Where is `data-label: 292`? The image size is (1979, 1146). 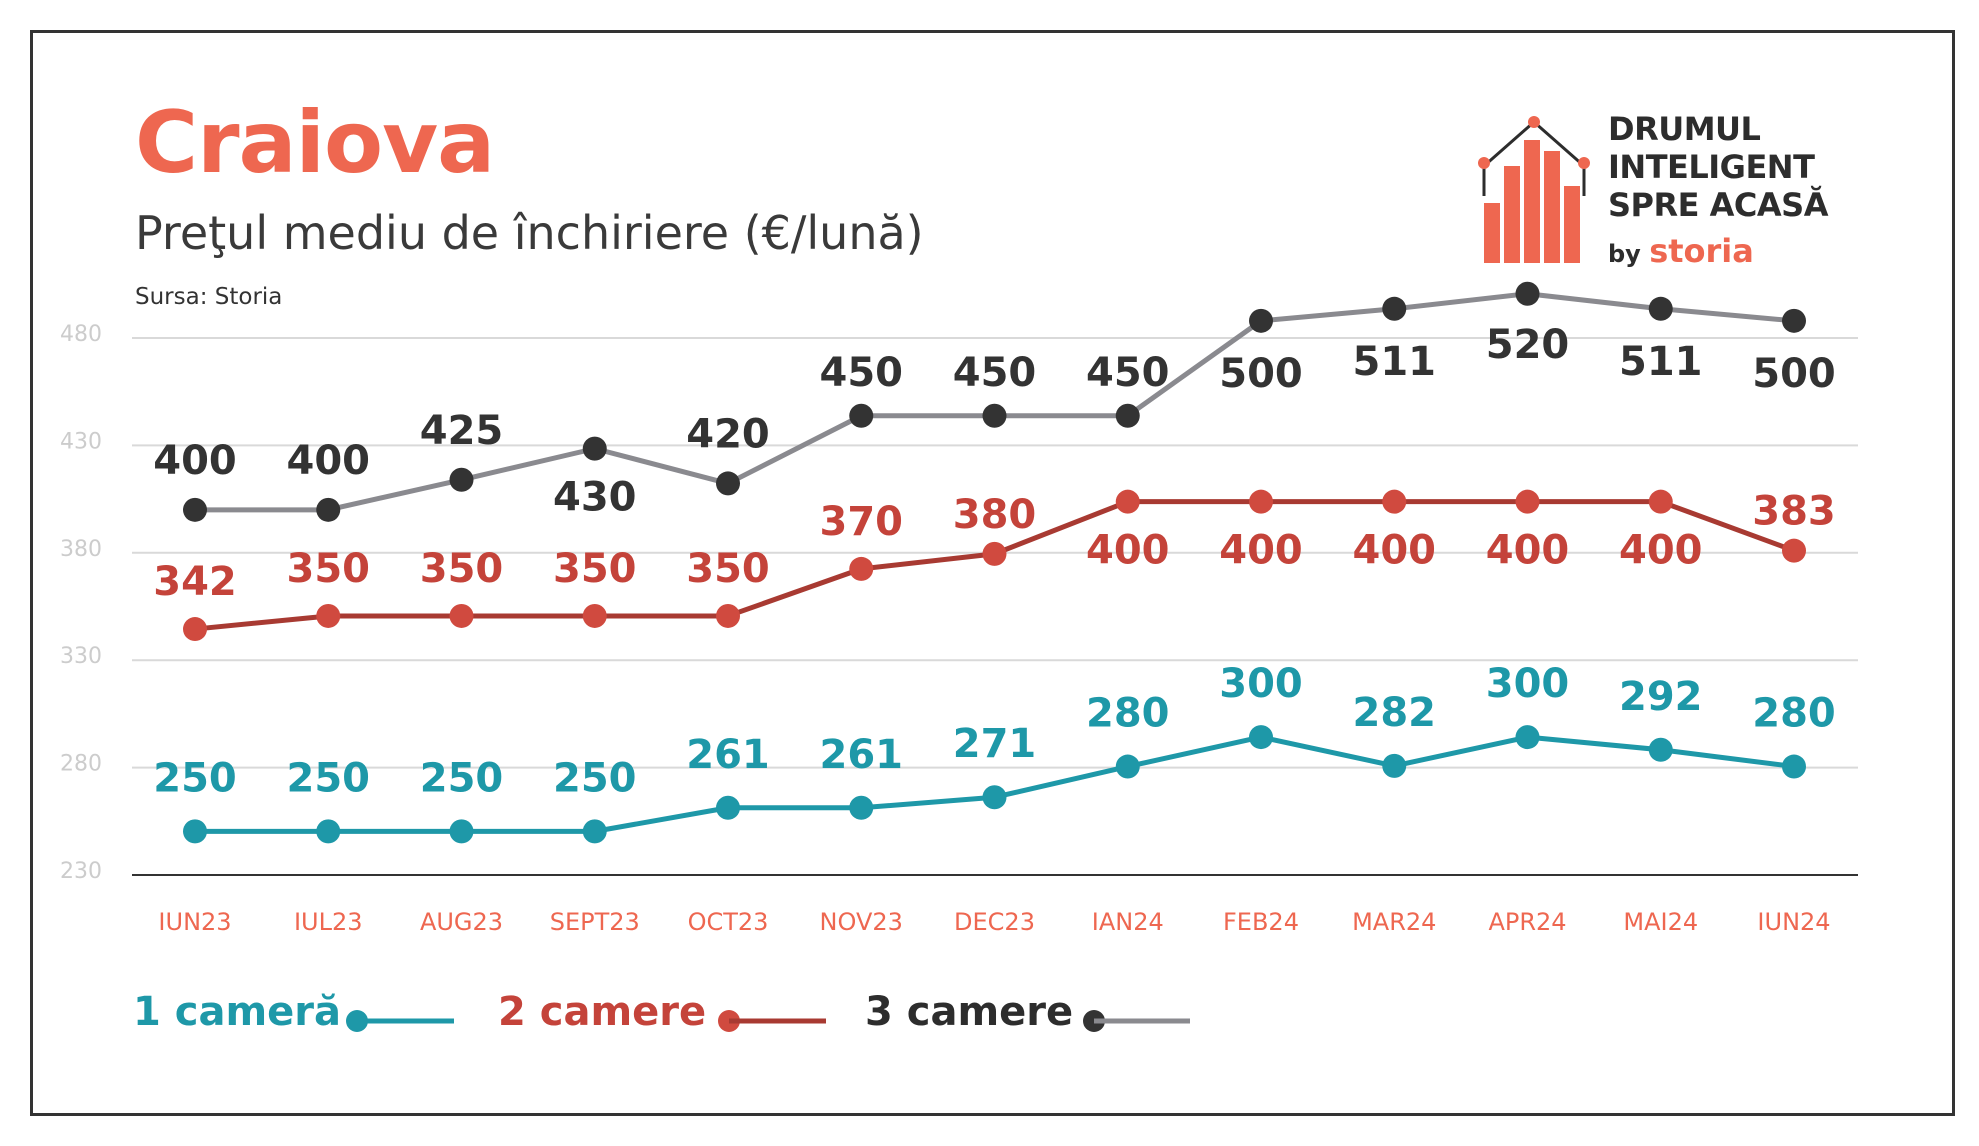
data-label: 292 is located at coordinates (1661, 697).